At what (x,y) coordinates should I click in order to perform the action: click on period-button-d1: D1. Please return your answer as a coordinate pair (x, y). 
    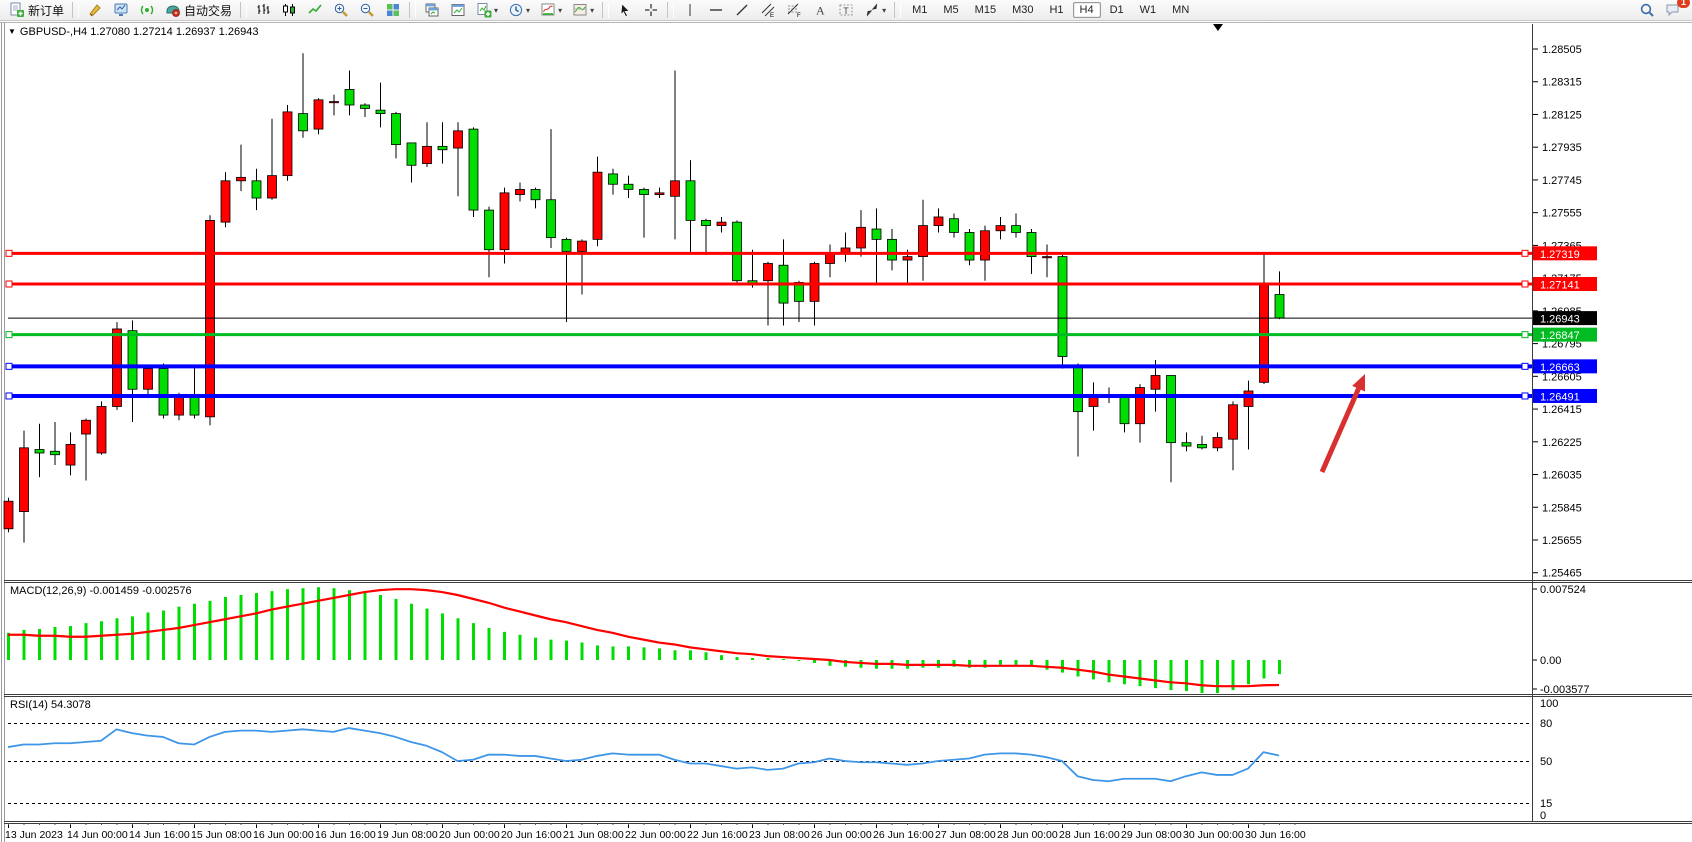
    Looking at the image, I should click on (1116, 10).